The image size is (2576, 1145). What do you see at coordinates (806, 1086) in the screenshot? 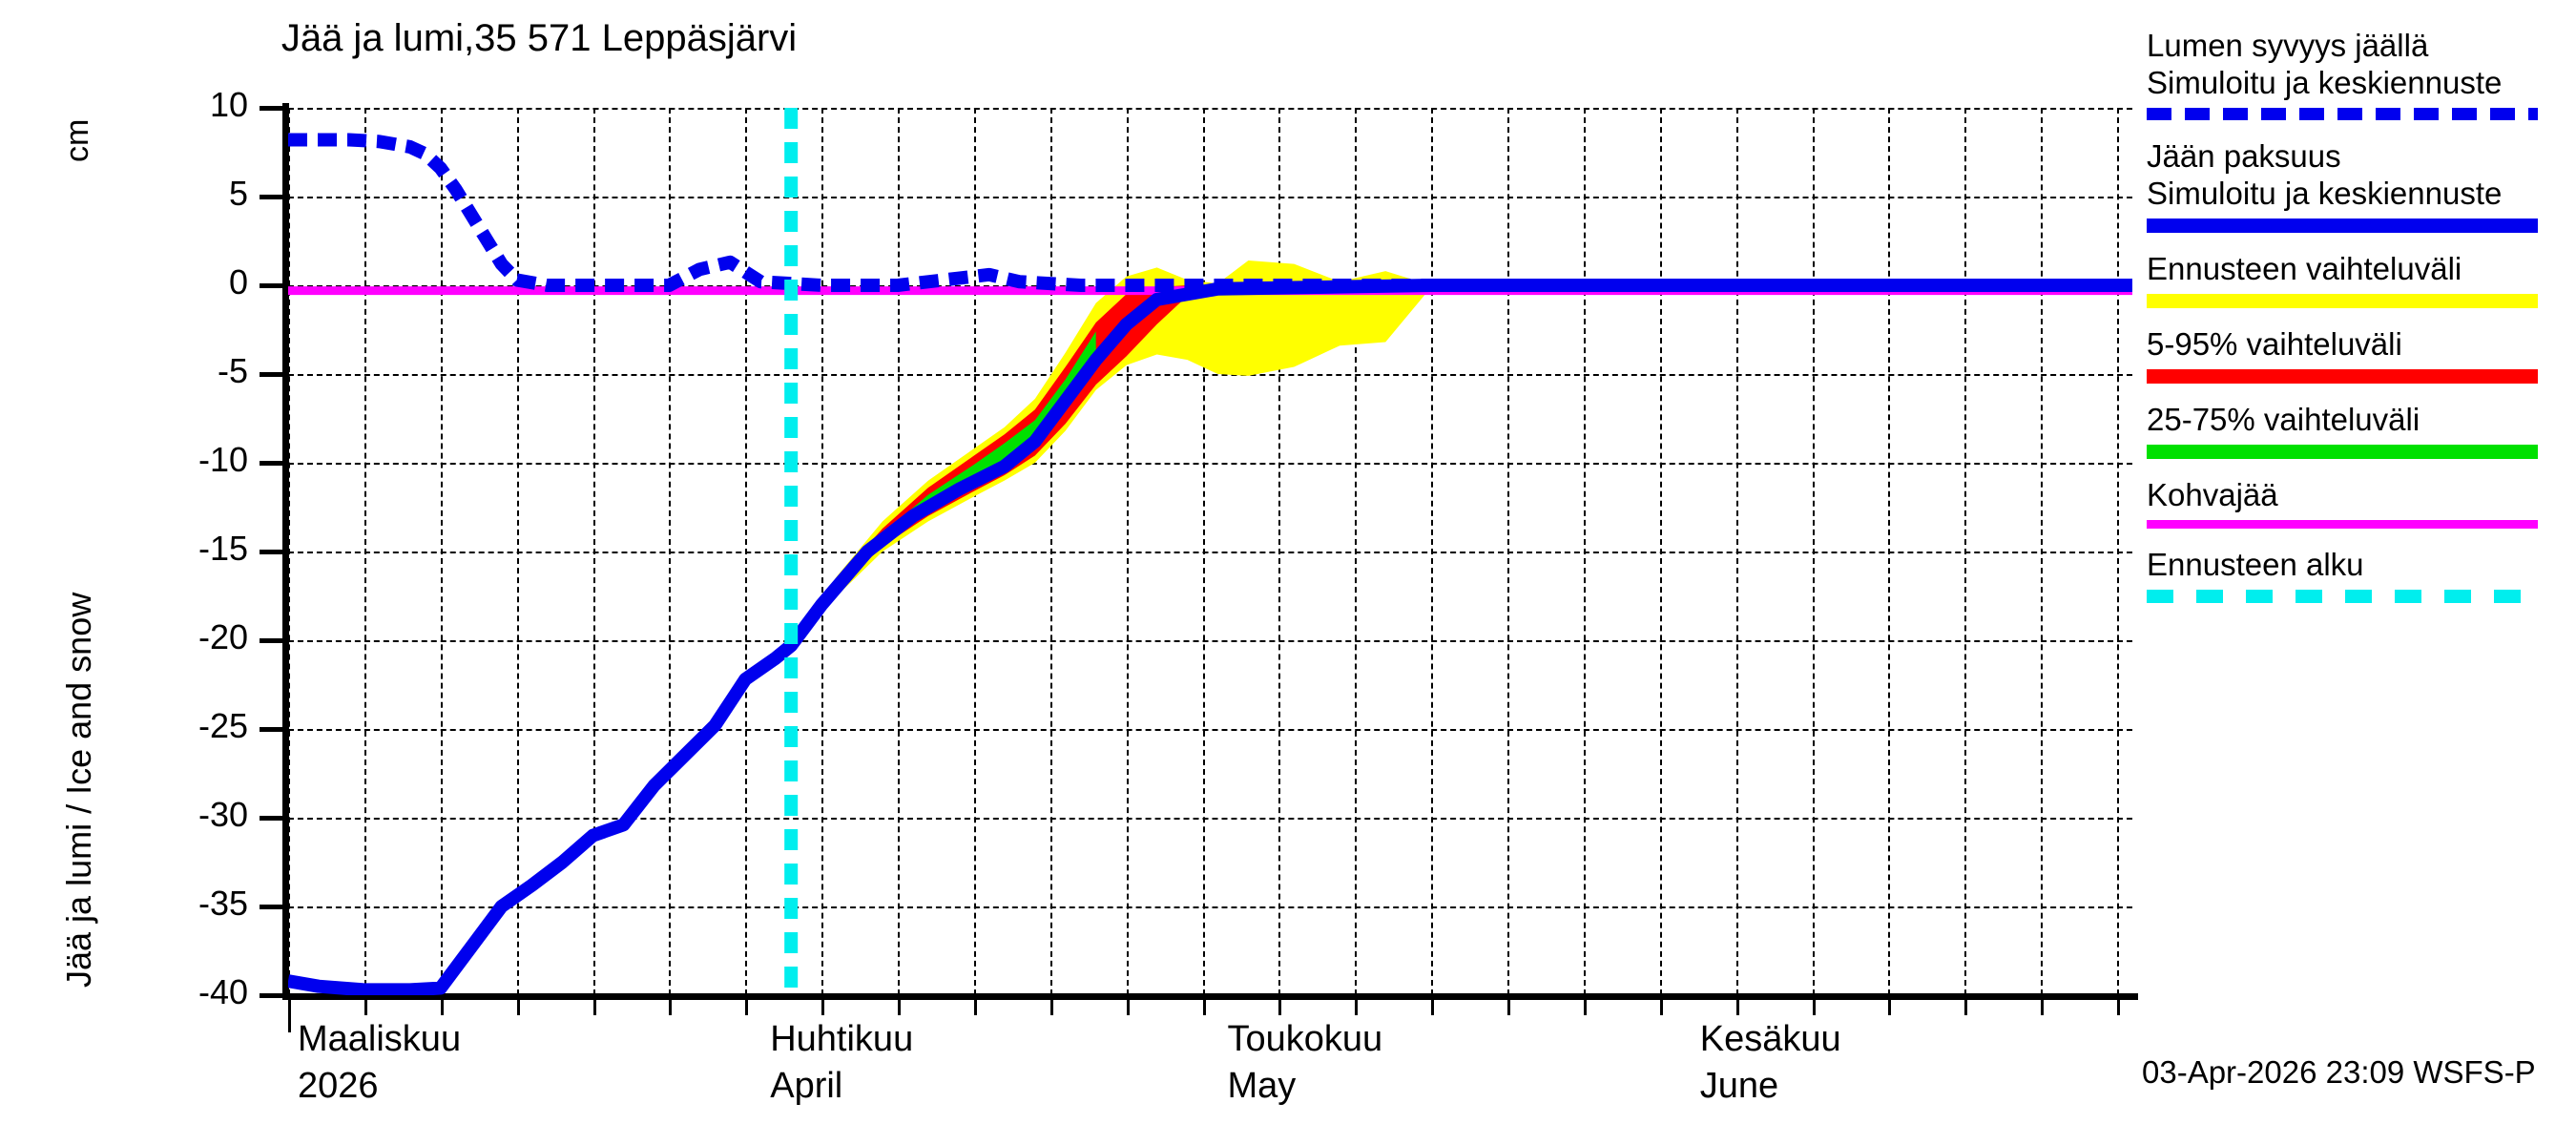
I see `x-tick-label-sub: April` at bounding box center [806, 1086].